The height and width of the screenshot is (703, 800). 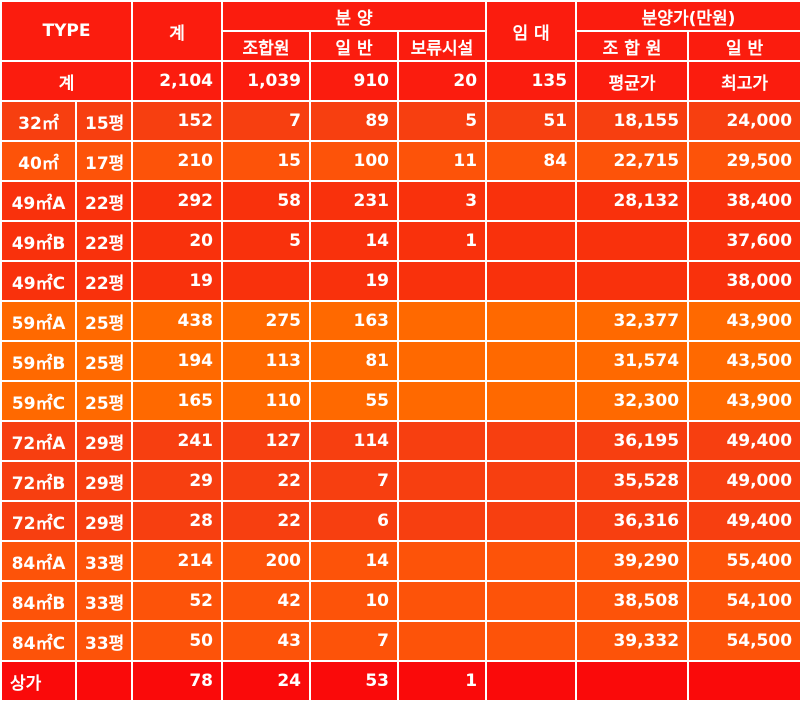 I want to click on type-cell: 32㎡, so click(x=38, y=121).